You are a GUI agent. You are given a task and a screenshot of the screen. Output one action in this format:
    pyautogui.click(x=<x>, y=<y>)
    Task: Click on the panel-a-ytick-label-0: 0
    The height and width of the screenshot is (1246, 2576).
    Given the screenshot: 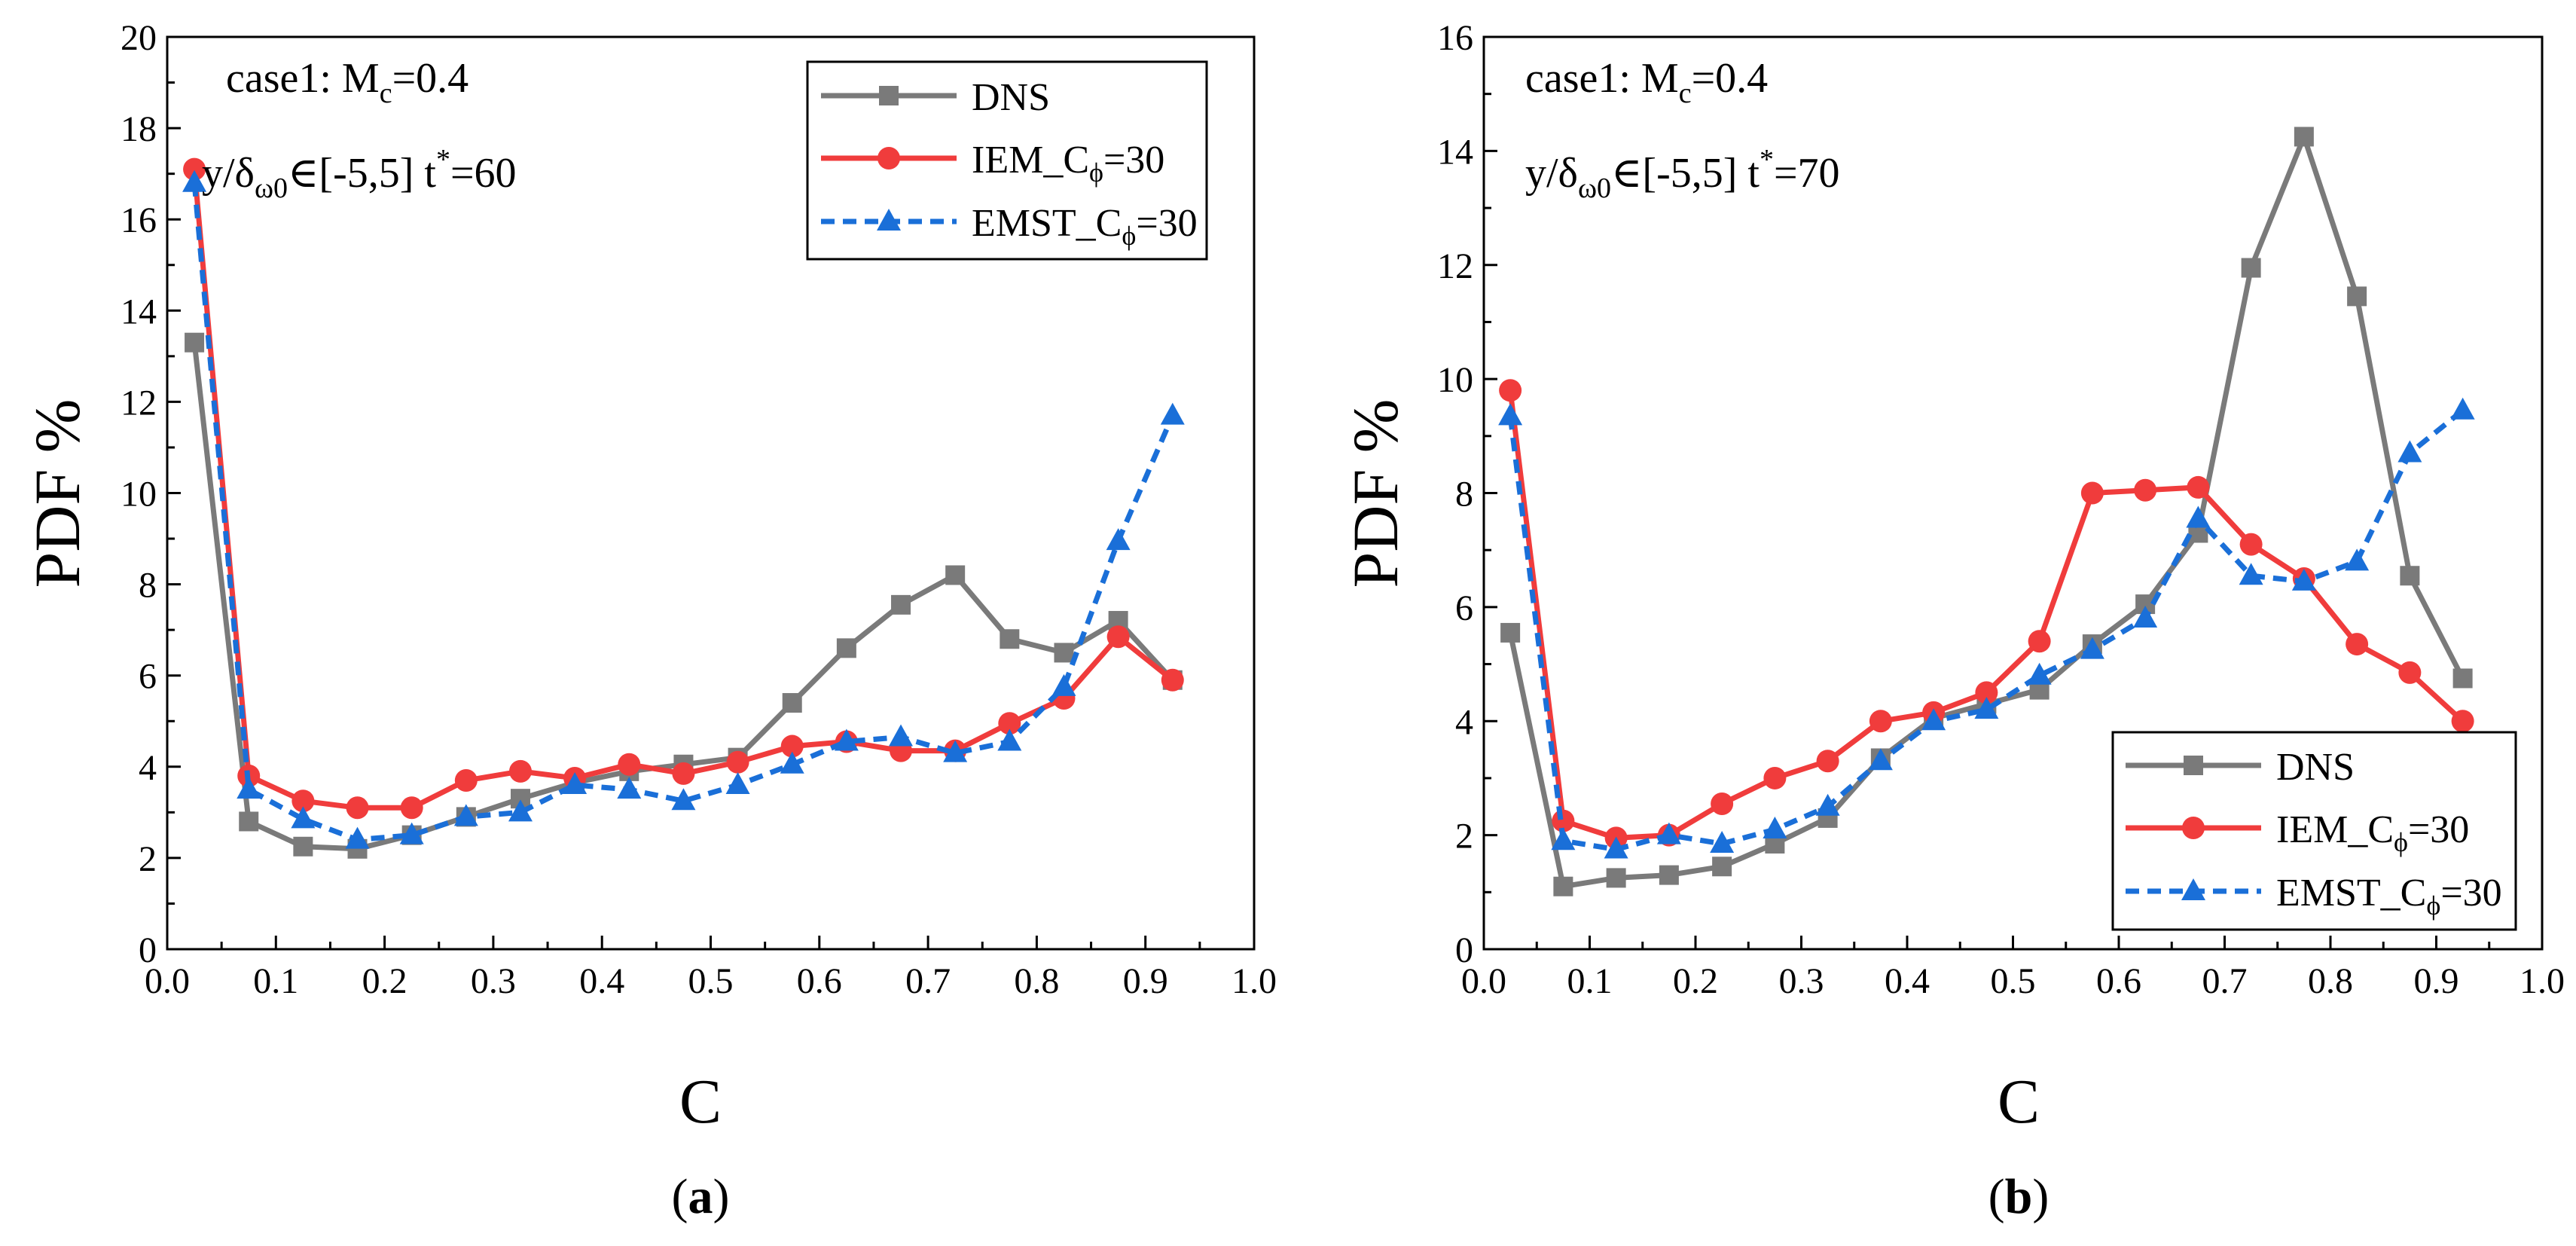 What is the action you would take?
    pyautogui.click(x=148, y=950)
    